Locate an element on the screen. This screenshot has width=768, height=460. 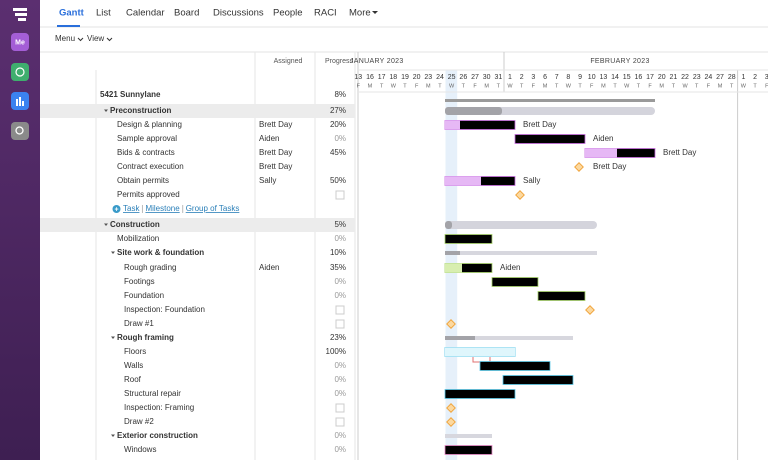
me-button is located at coordinates (20, 42).